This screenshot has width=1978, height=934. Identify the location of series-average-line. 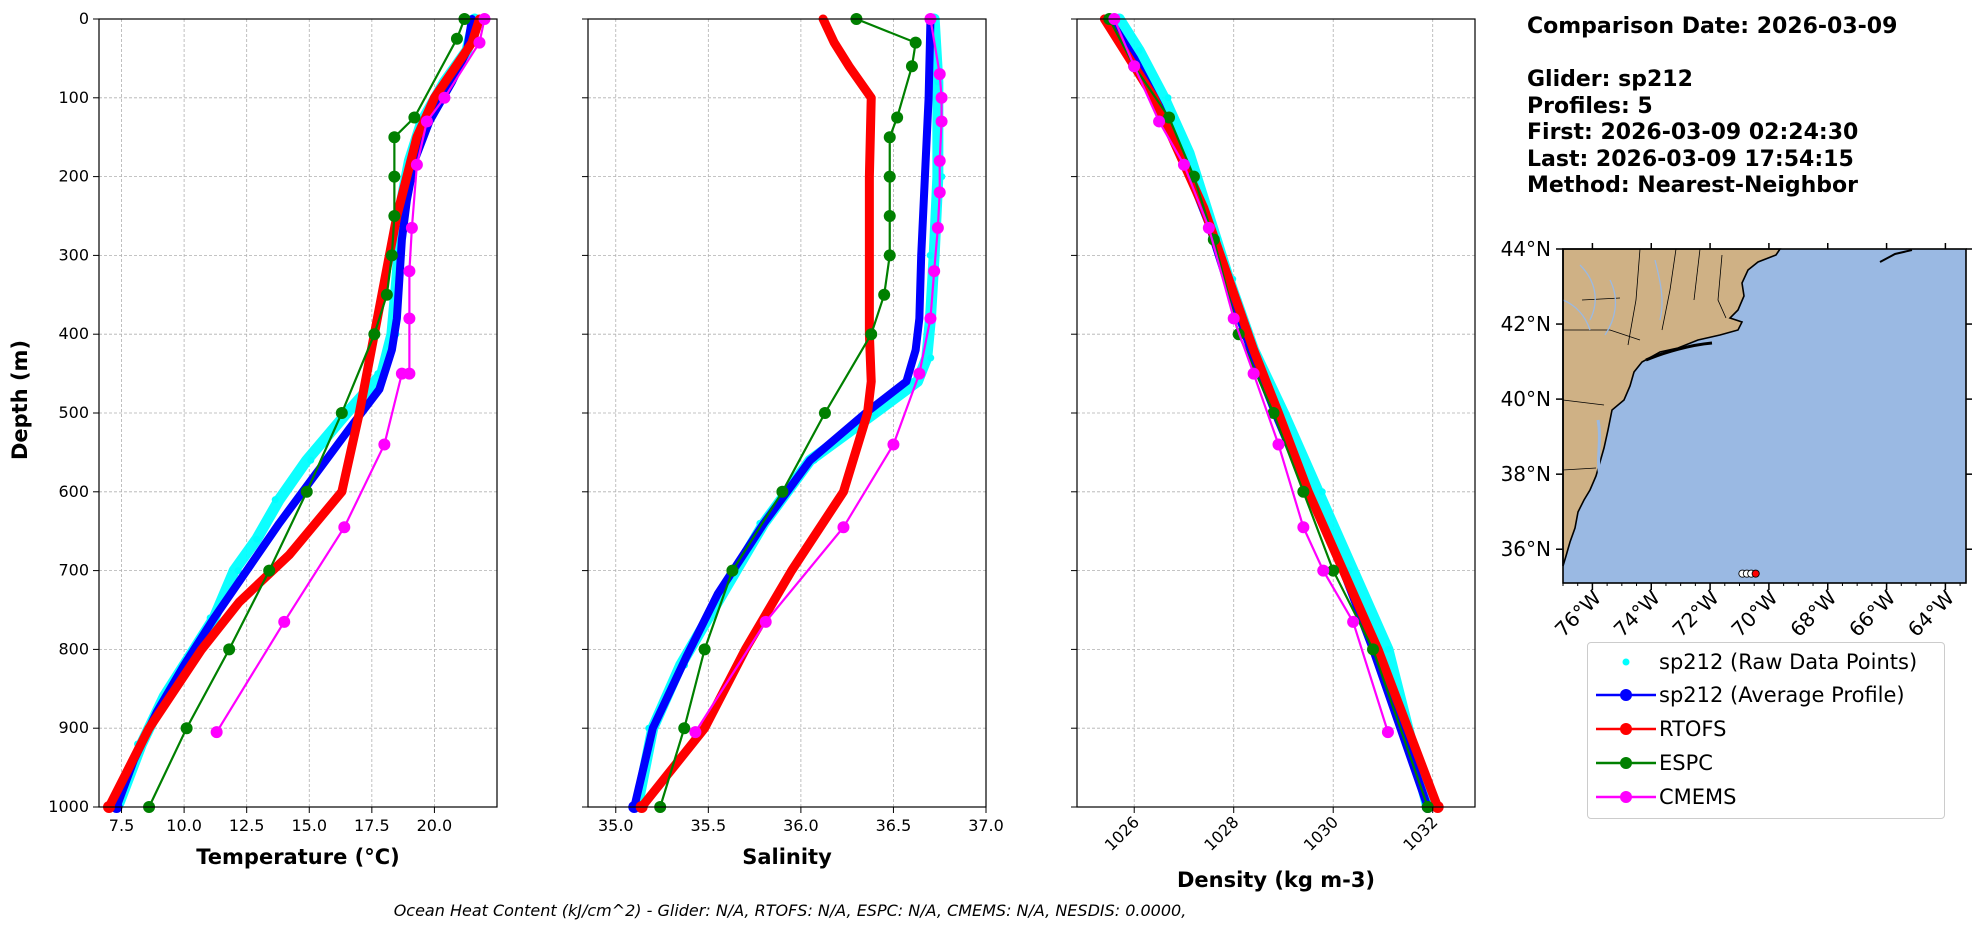
(782, 413).